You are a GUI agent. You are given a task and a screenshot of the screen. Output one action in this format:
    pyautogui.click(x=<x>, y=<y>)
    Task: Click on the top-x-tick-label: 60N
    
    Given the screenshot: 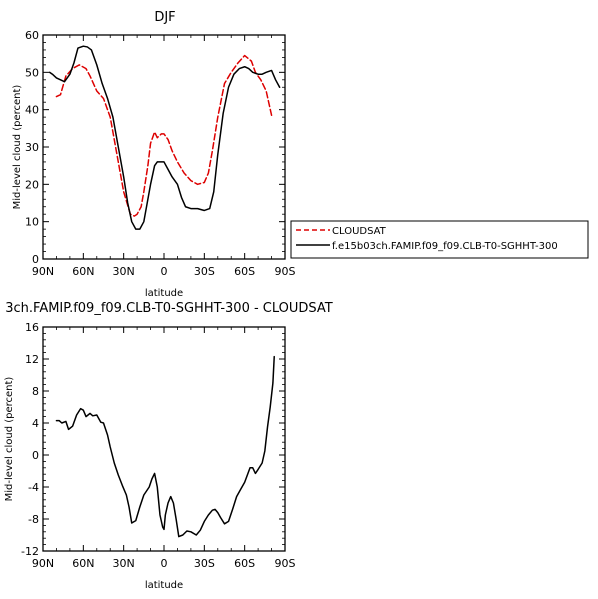 What is the action you would take?
    pyautogui.click(x=83, y=271)
    